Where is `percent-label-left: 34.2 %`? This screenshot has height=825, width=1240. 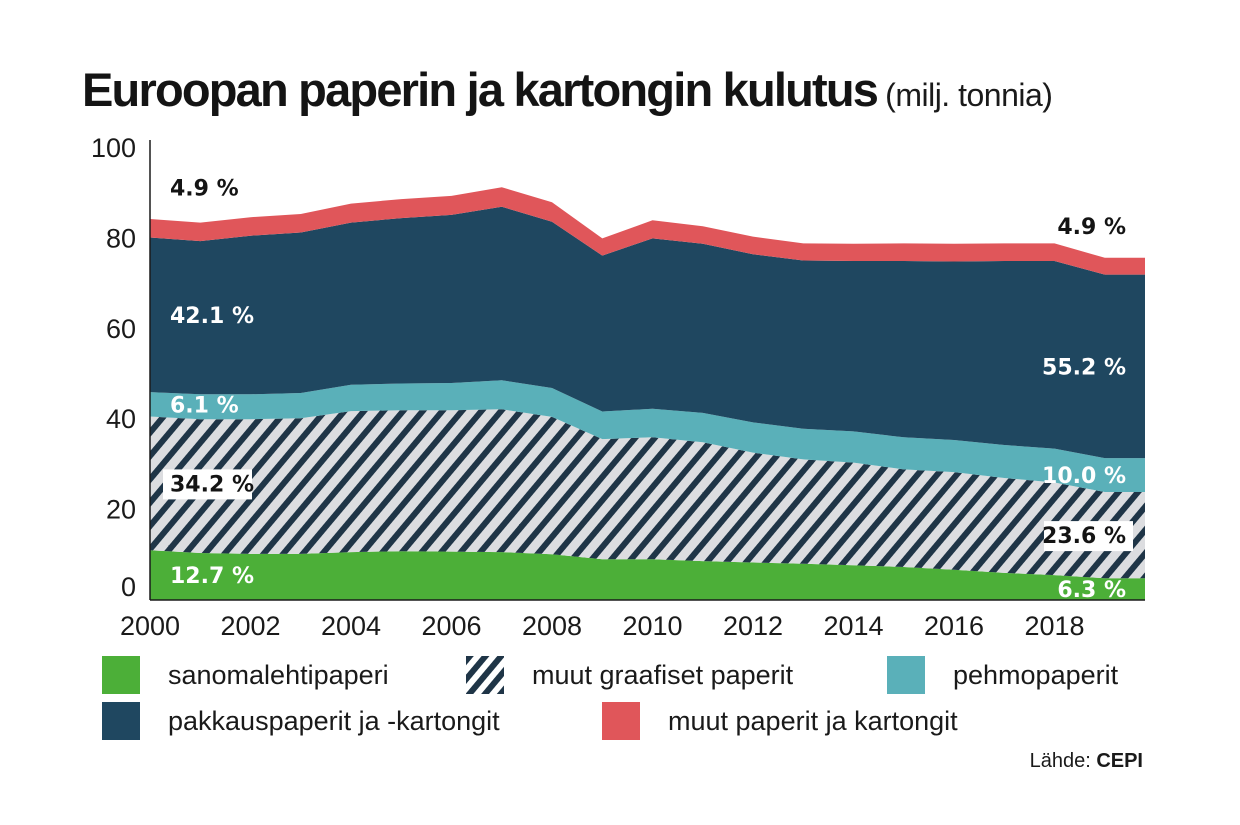
percent-label-left: 34.2 % is located at coordinates (208, 484).